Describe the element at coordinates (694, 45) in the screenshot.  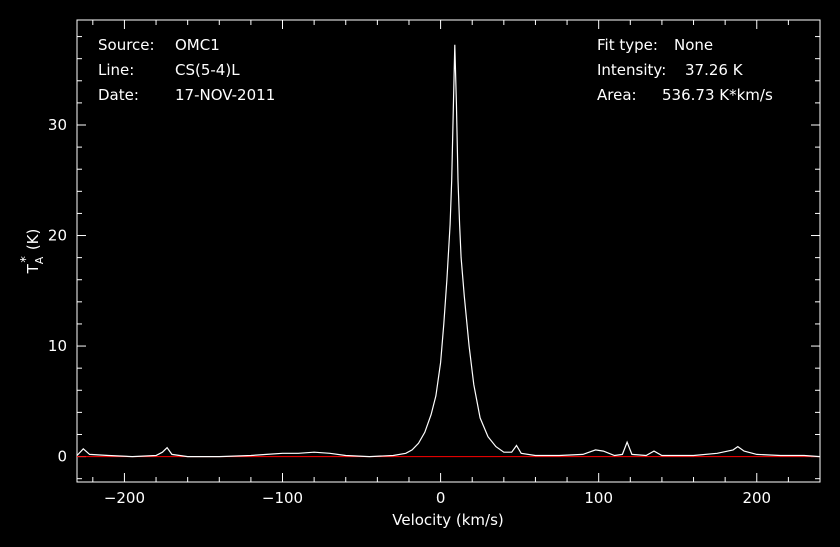
I see `fit-type-value: None` at that location.